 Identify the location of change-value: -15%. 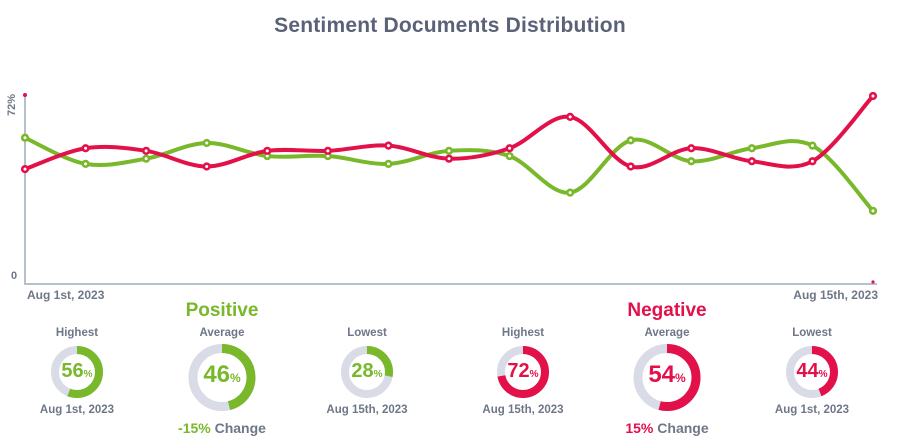
(194, 428).